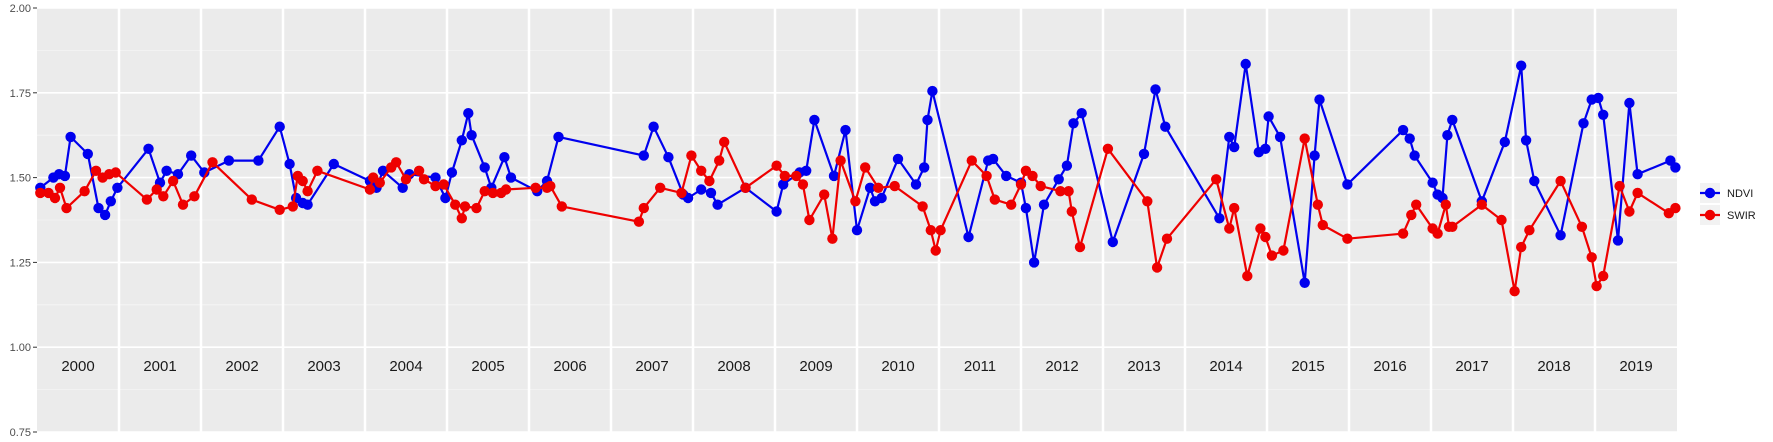 Image resolution: width=1773 pixels, height=442 pixels. What do you see at coordinates (1741, 216) in the screenshot?
I see `legend-label: SWIR` at bounding box center [1741, 216].